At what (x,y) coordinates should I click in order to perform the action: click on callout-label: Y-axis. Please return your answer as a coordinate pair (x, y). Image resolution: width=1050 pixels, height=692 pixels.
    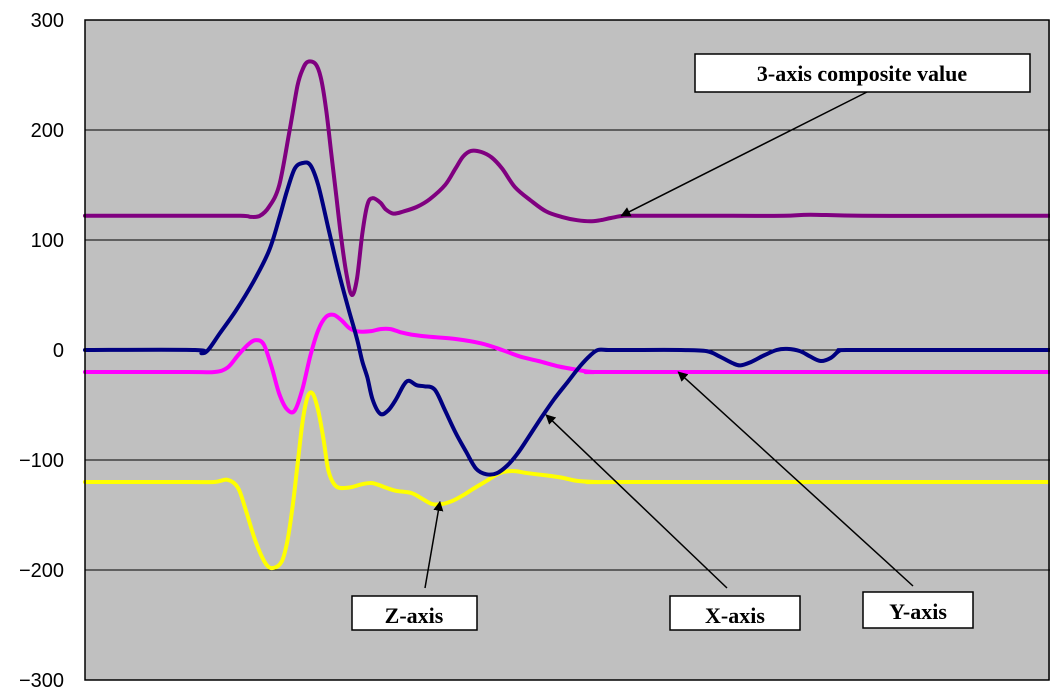
    Looking at the image, I should click on (918, 611).